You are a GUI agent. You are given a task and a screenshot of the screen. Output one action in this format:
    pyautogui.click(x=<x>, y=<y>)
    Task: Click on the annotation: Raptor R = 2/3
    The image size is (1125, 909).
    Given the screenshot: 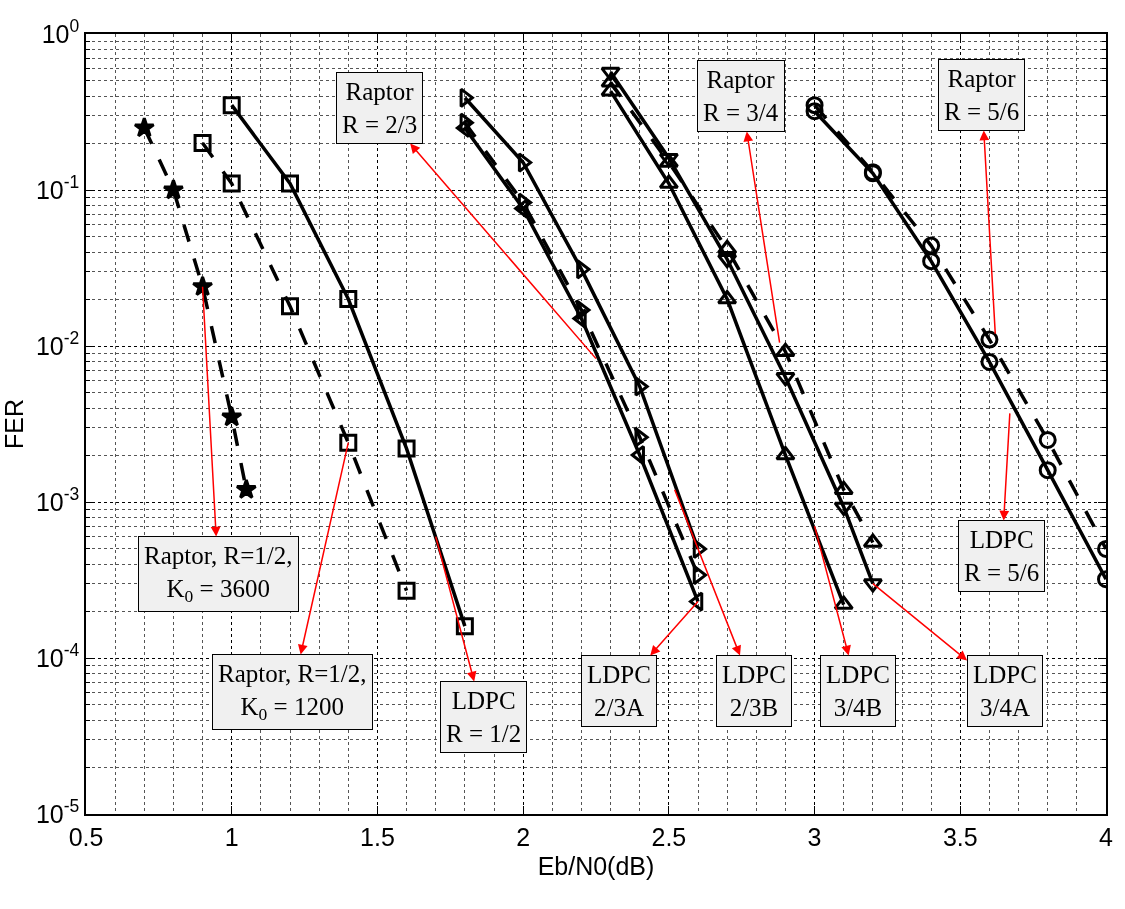 What is the action you would take?
    pyautogui.click(x=380, y=108)
    